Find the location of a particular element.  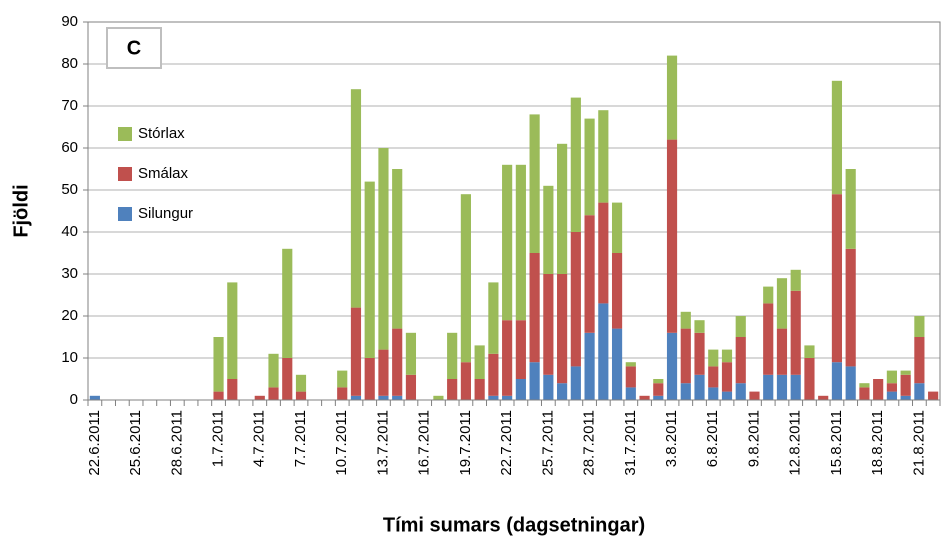

x-tick-label: 18.8.2011 is located at coordinates (877, 443).